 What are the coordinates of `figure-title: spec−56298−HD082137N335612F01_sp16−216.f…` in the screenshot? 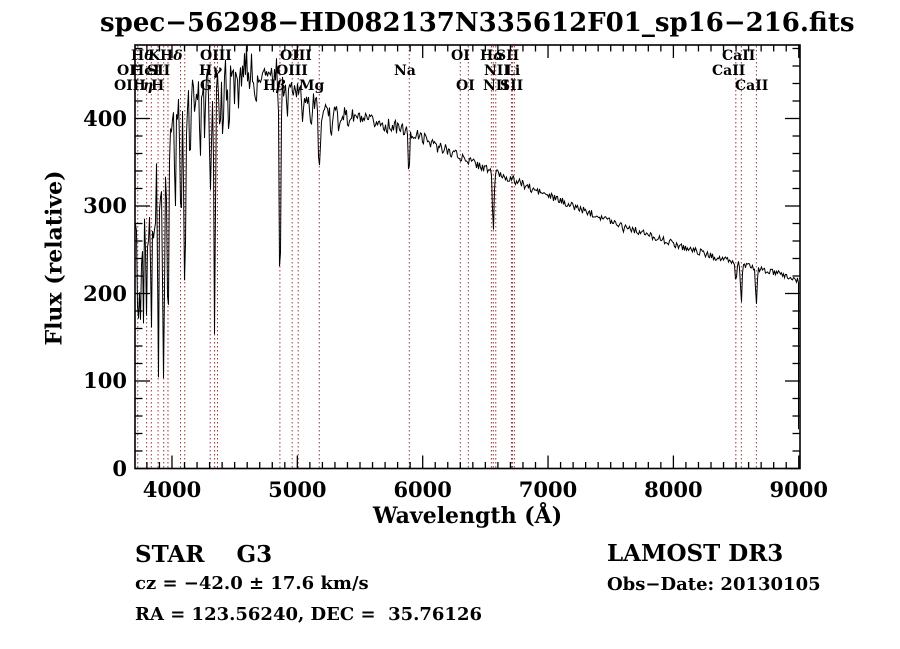 It's located at (477, 23).